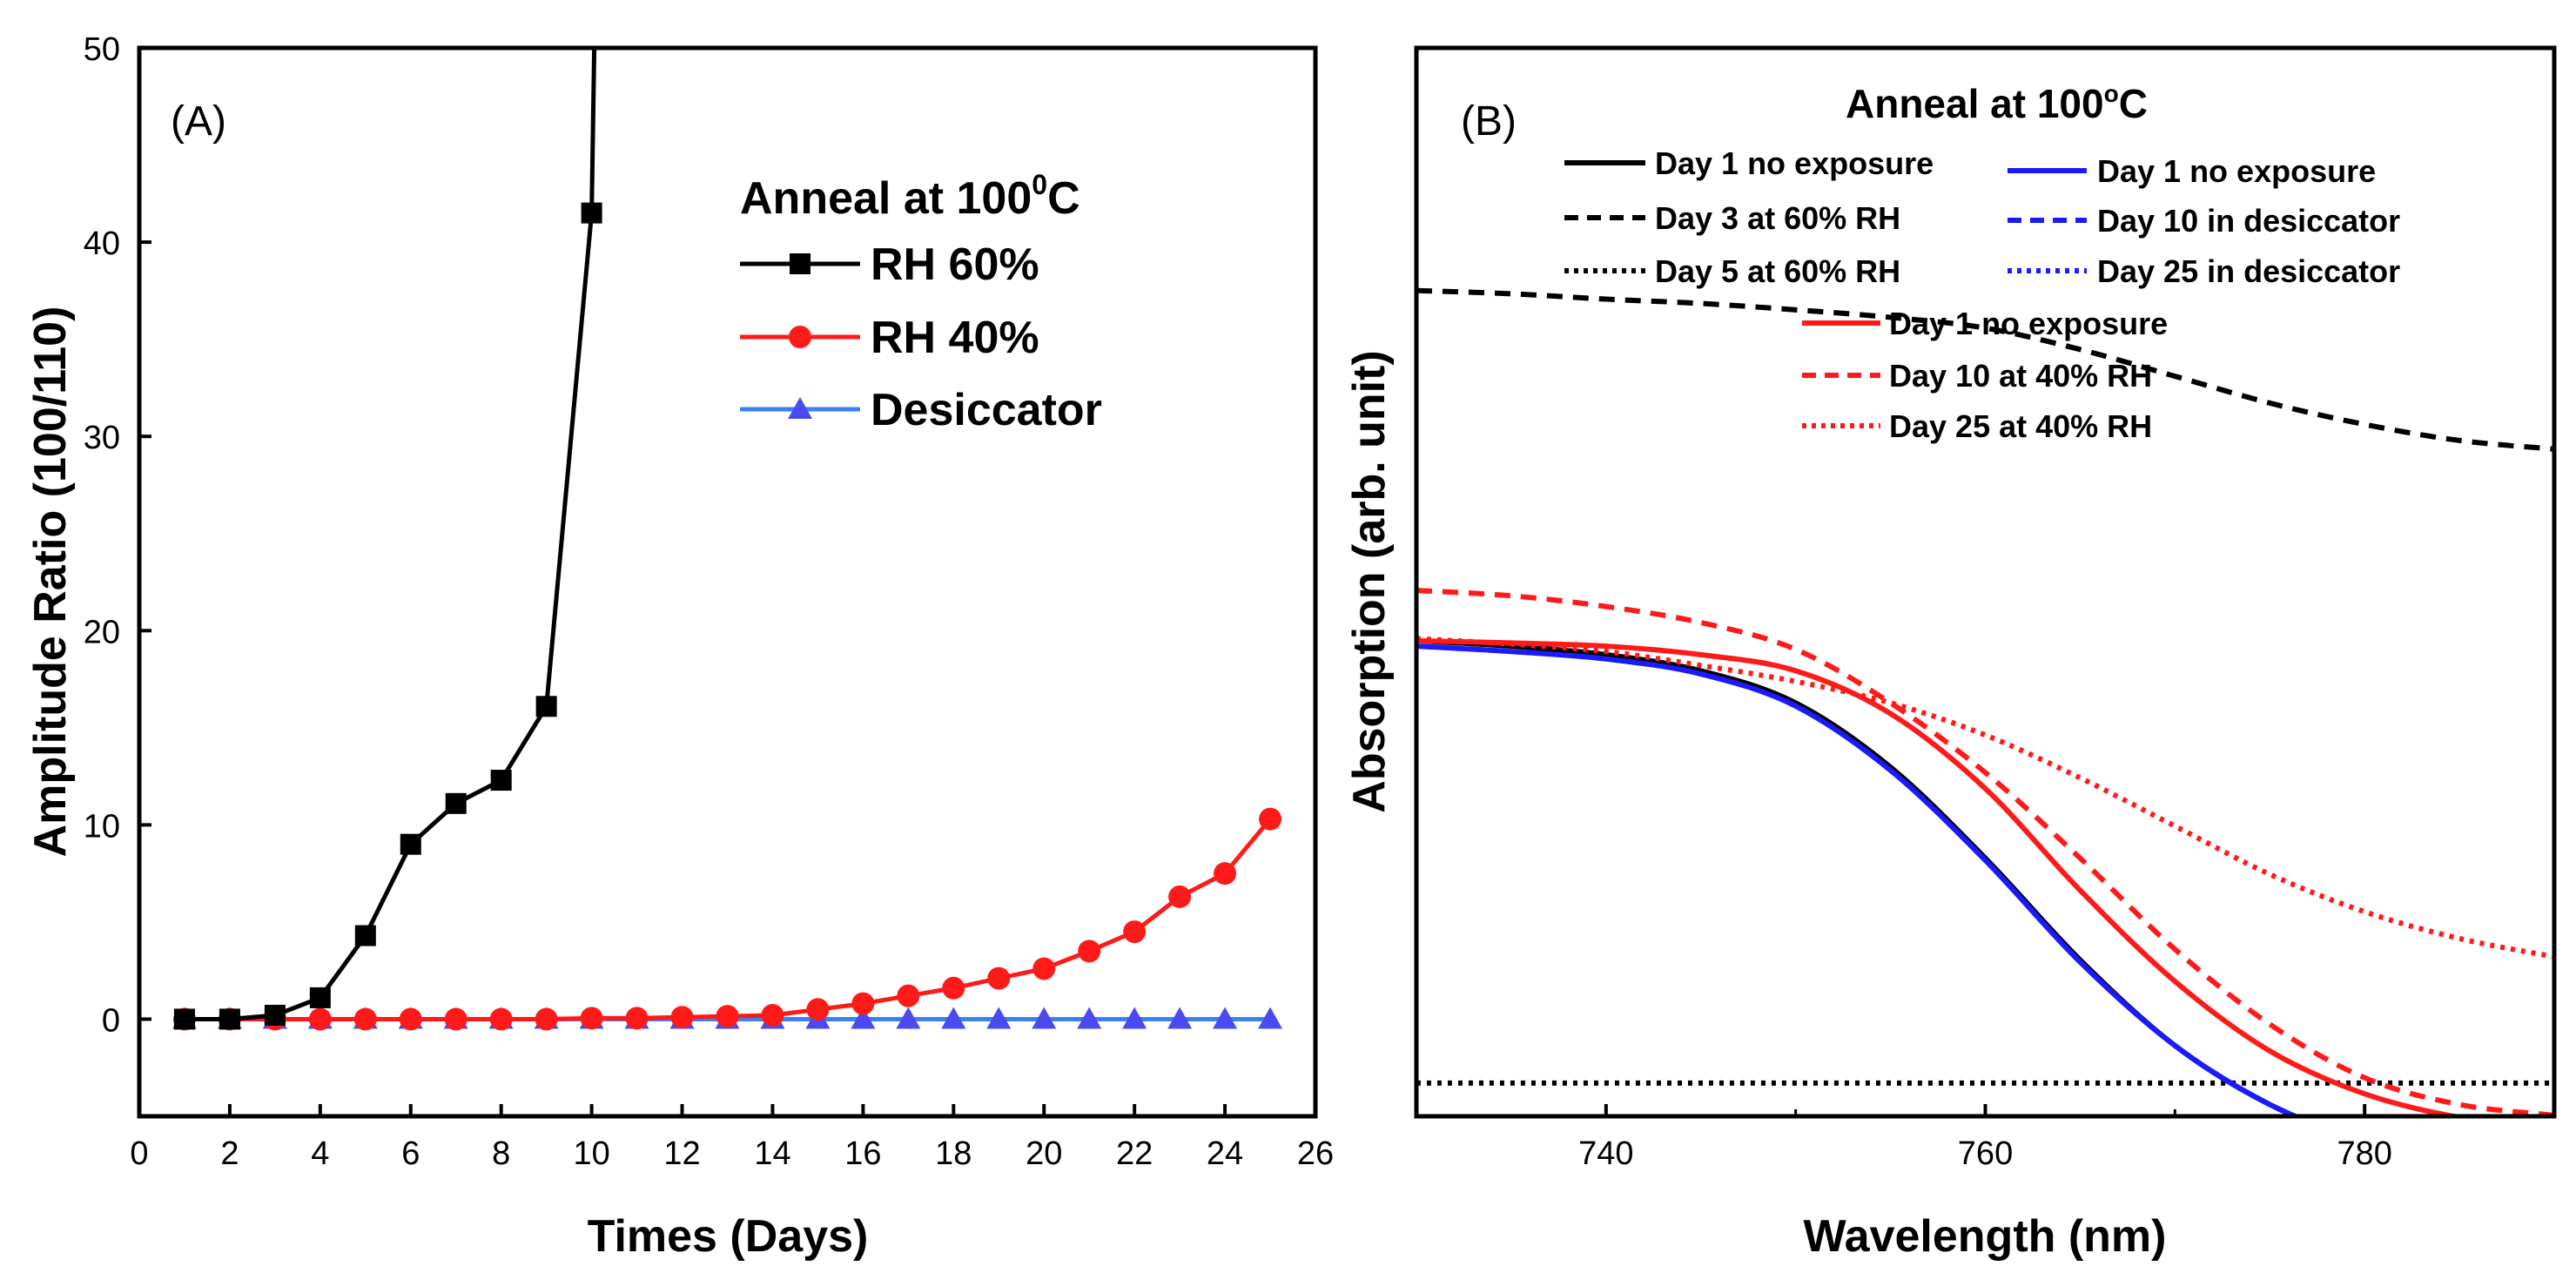  I want to click on svg-text: Desiccator, so click(986, 410).